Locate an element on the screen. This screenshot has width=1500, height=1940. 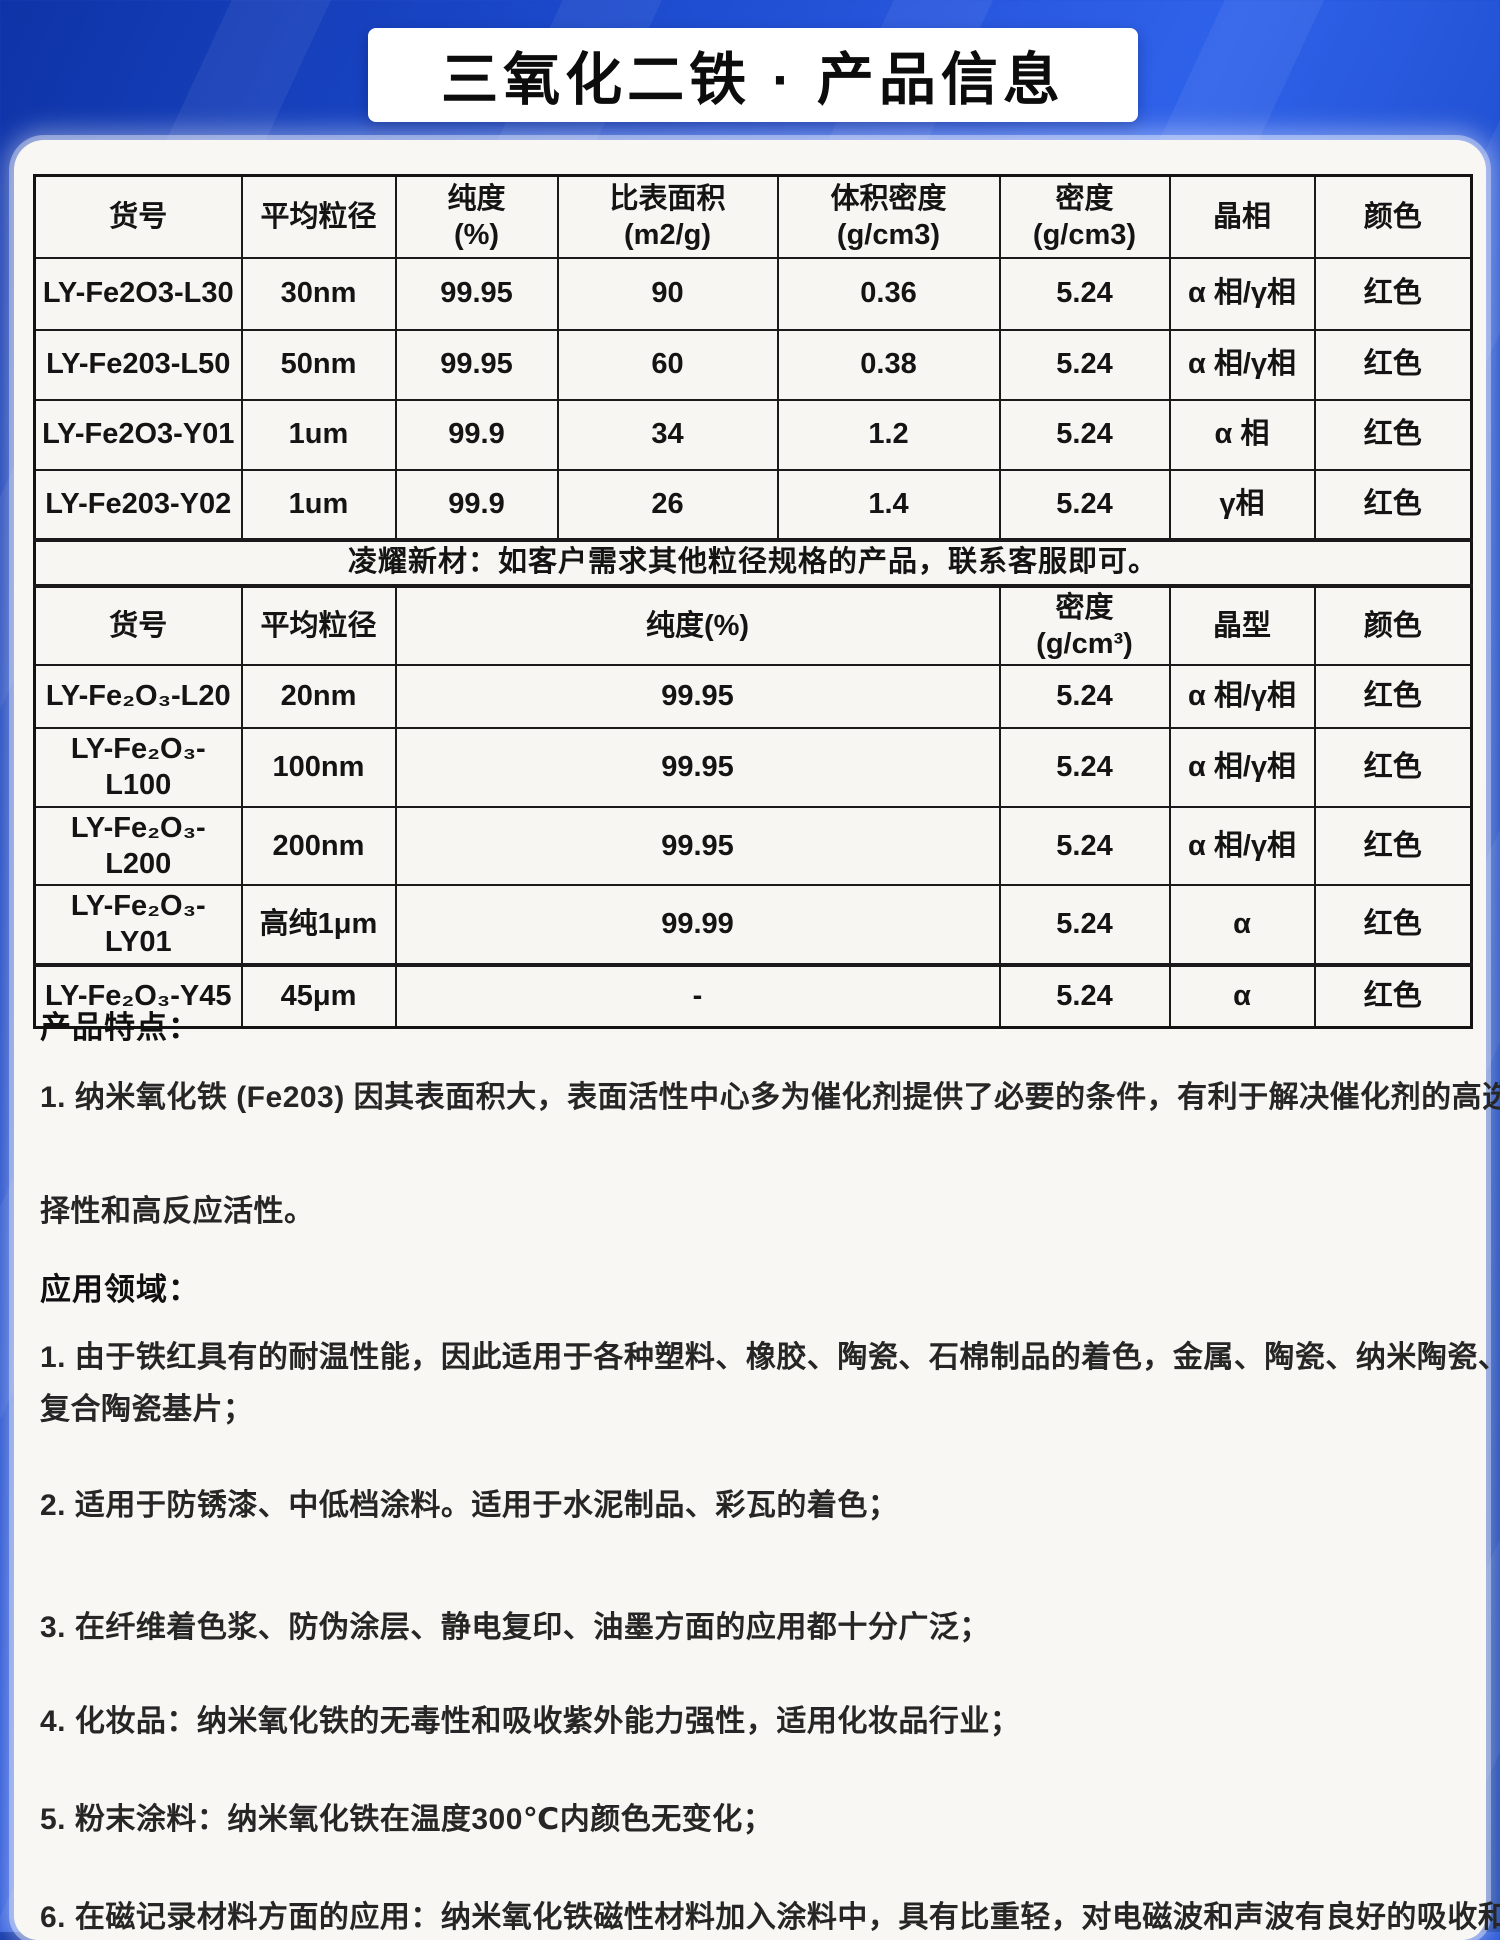
cell-purity: - is located at coordinates (697, 995).